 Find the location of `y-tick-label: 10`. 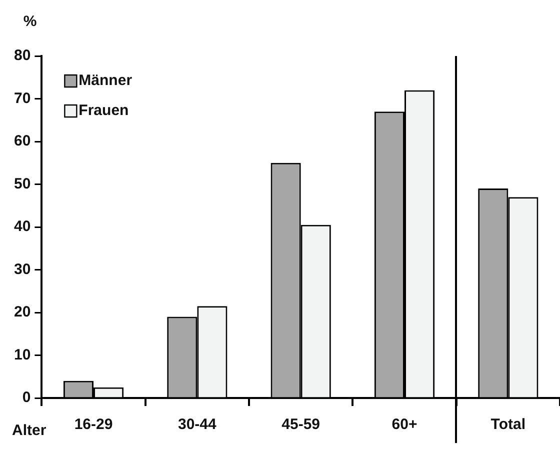

y-tick-label: 10 is located at coordinates (22, 355).